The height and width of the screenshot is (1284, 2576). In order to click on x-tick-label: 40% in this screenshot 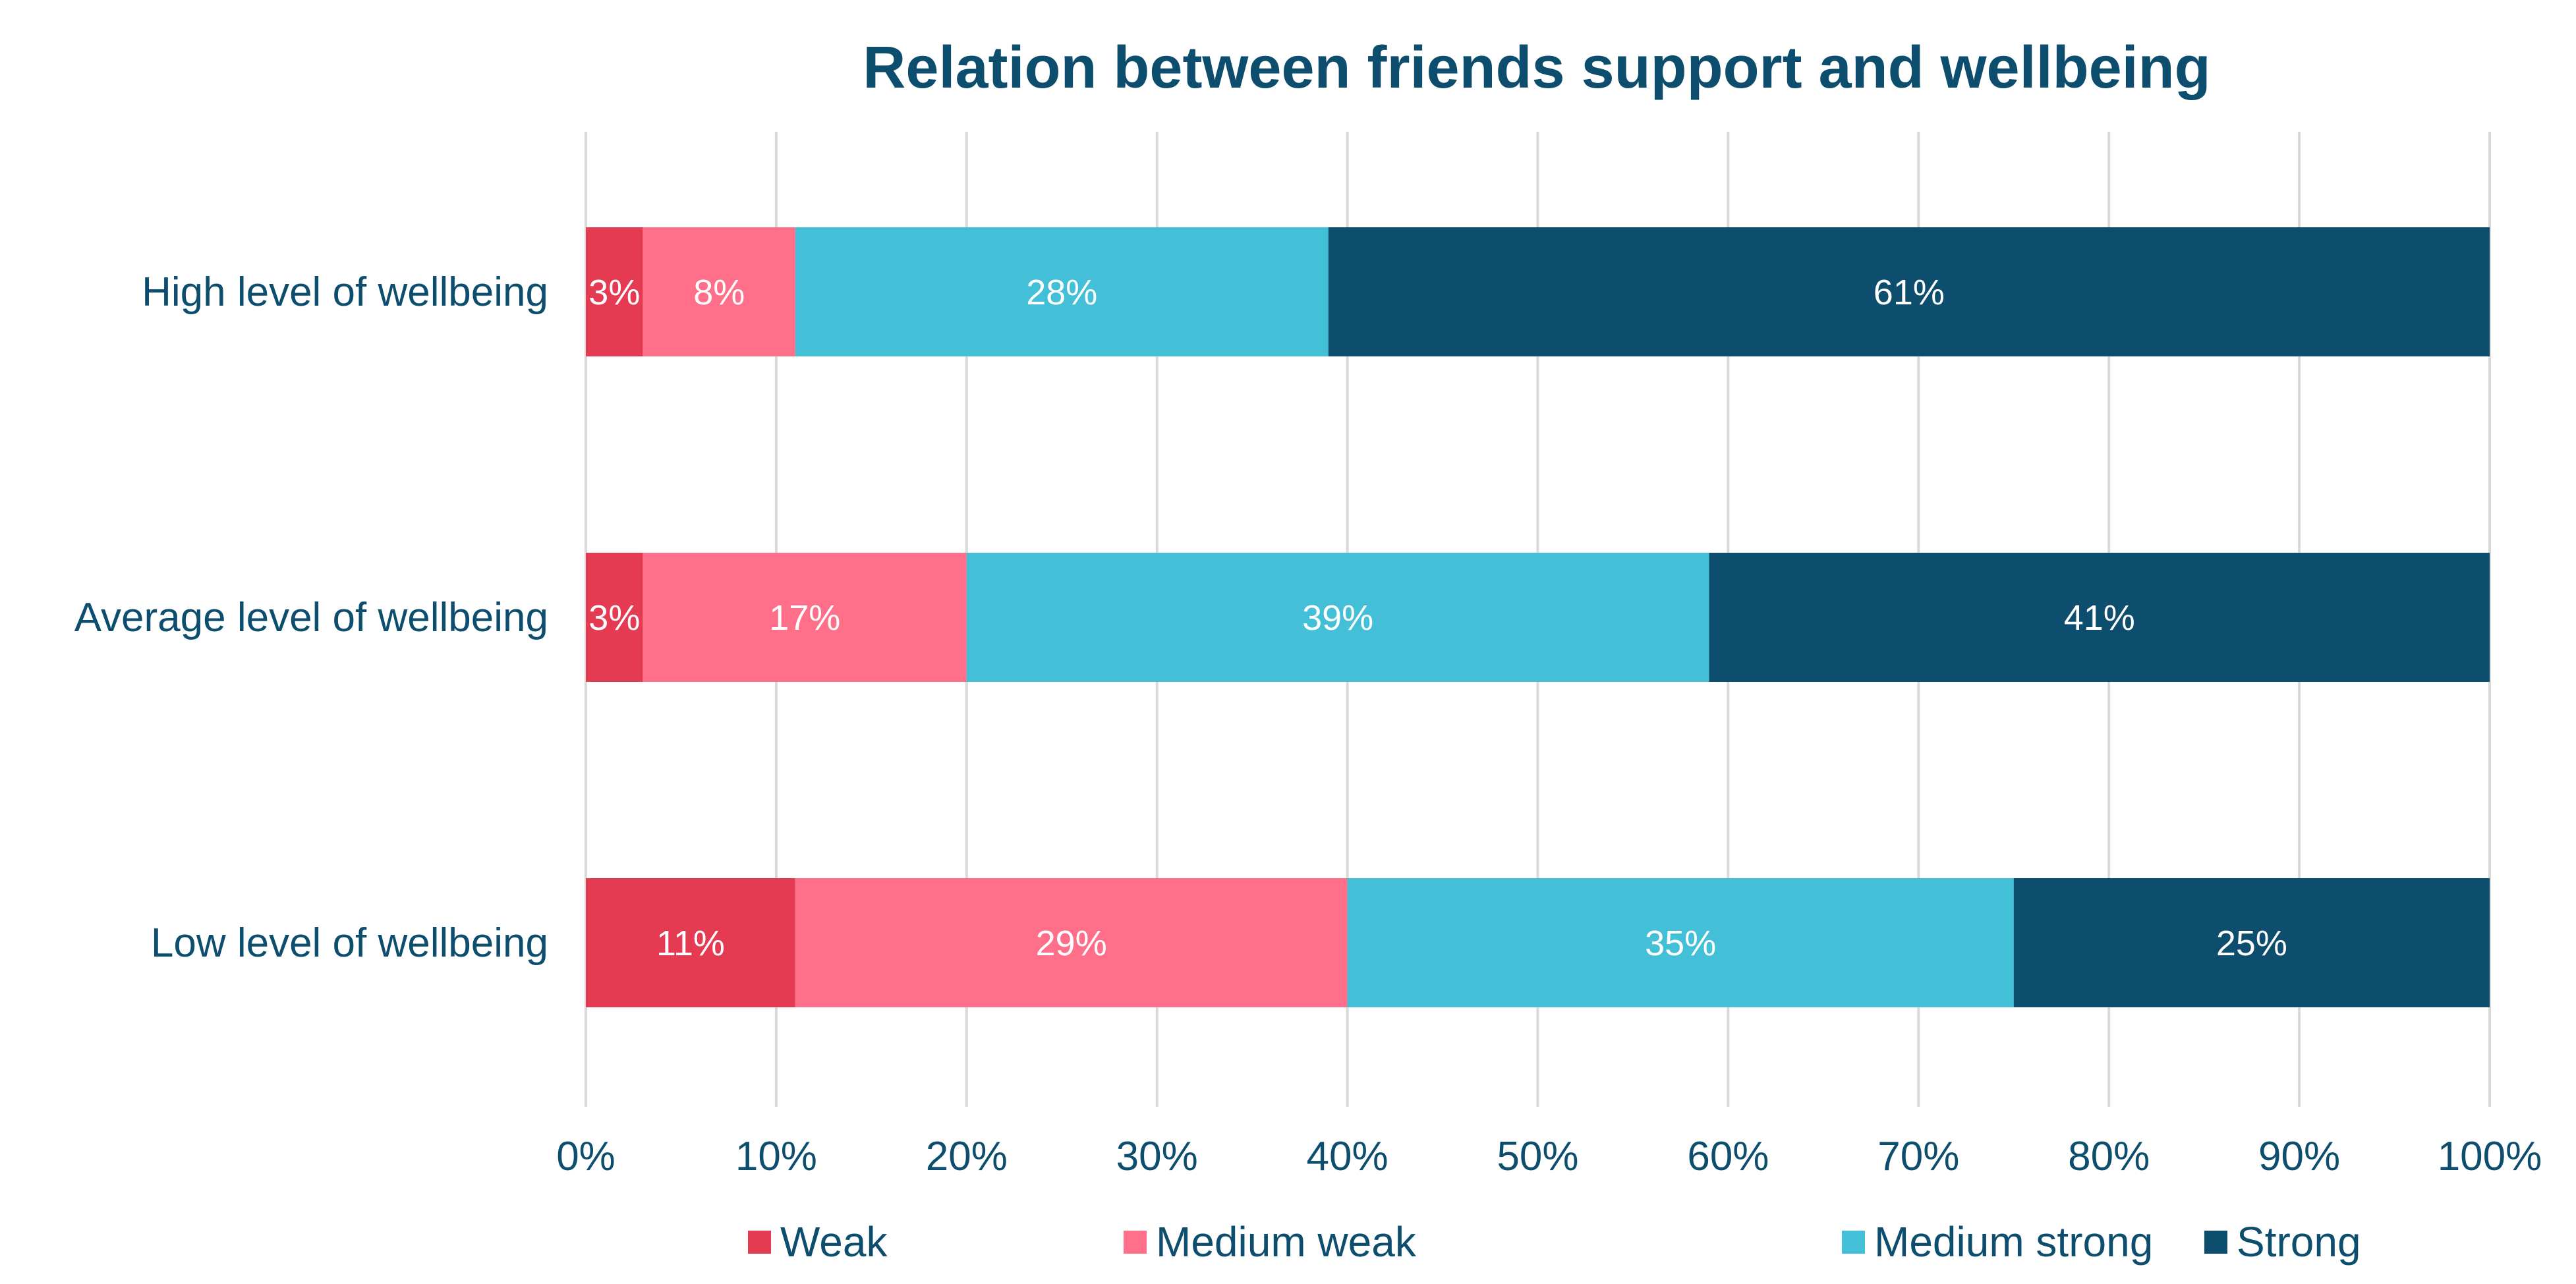, I will do `click(1347, 1156)`.